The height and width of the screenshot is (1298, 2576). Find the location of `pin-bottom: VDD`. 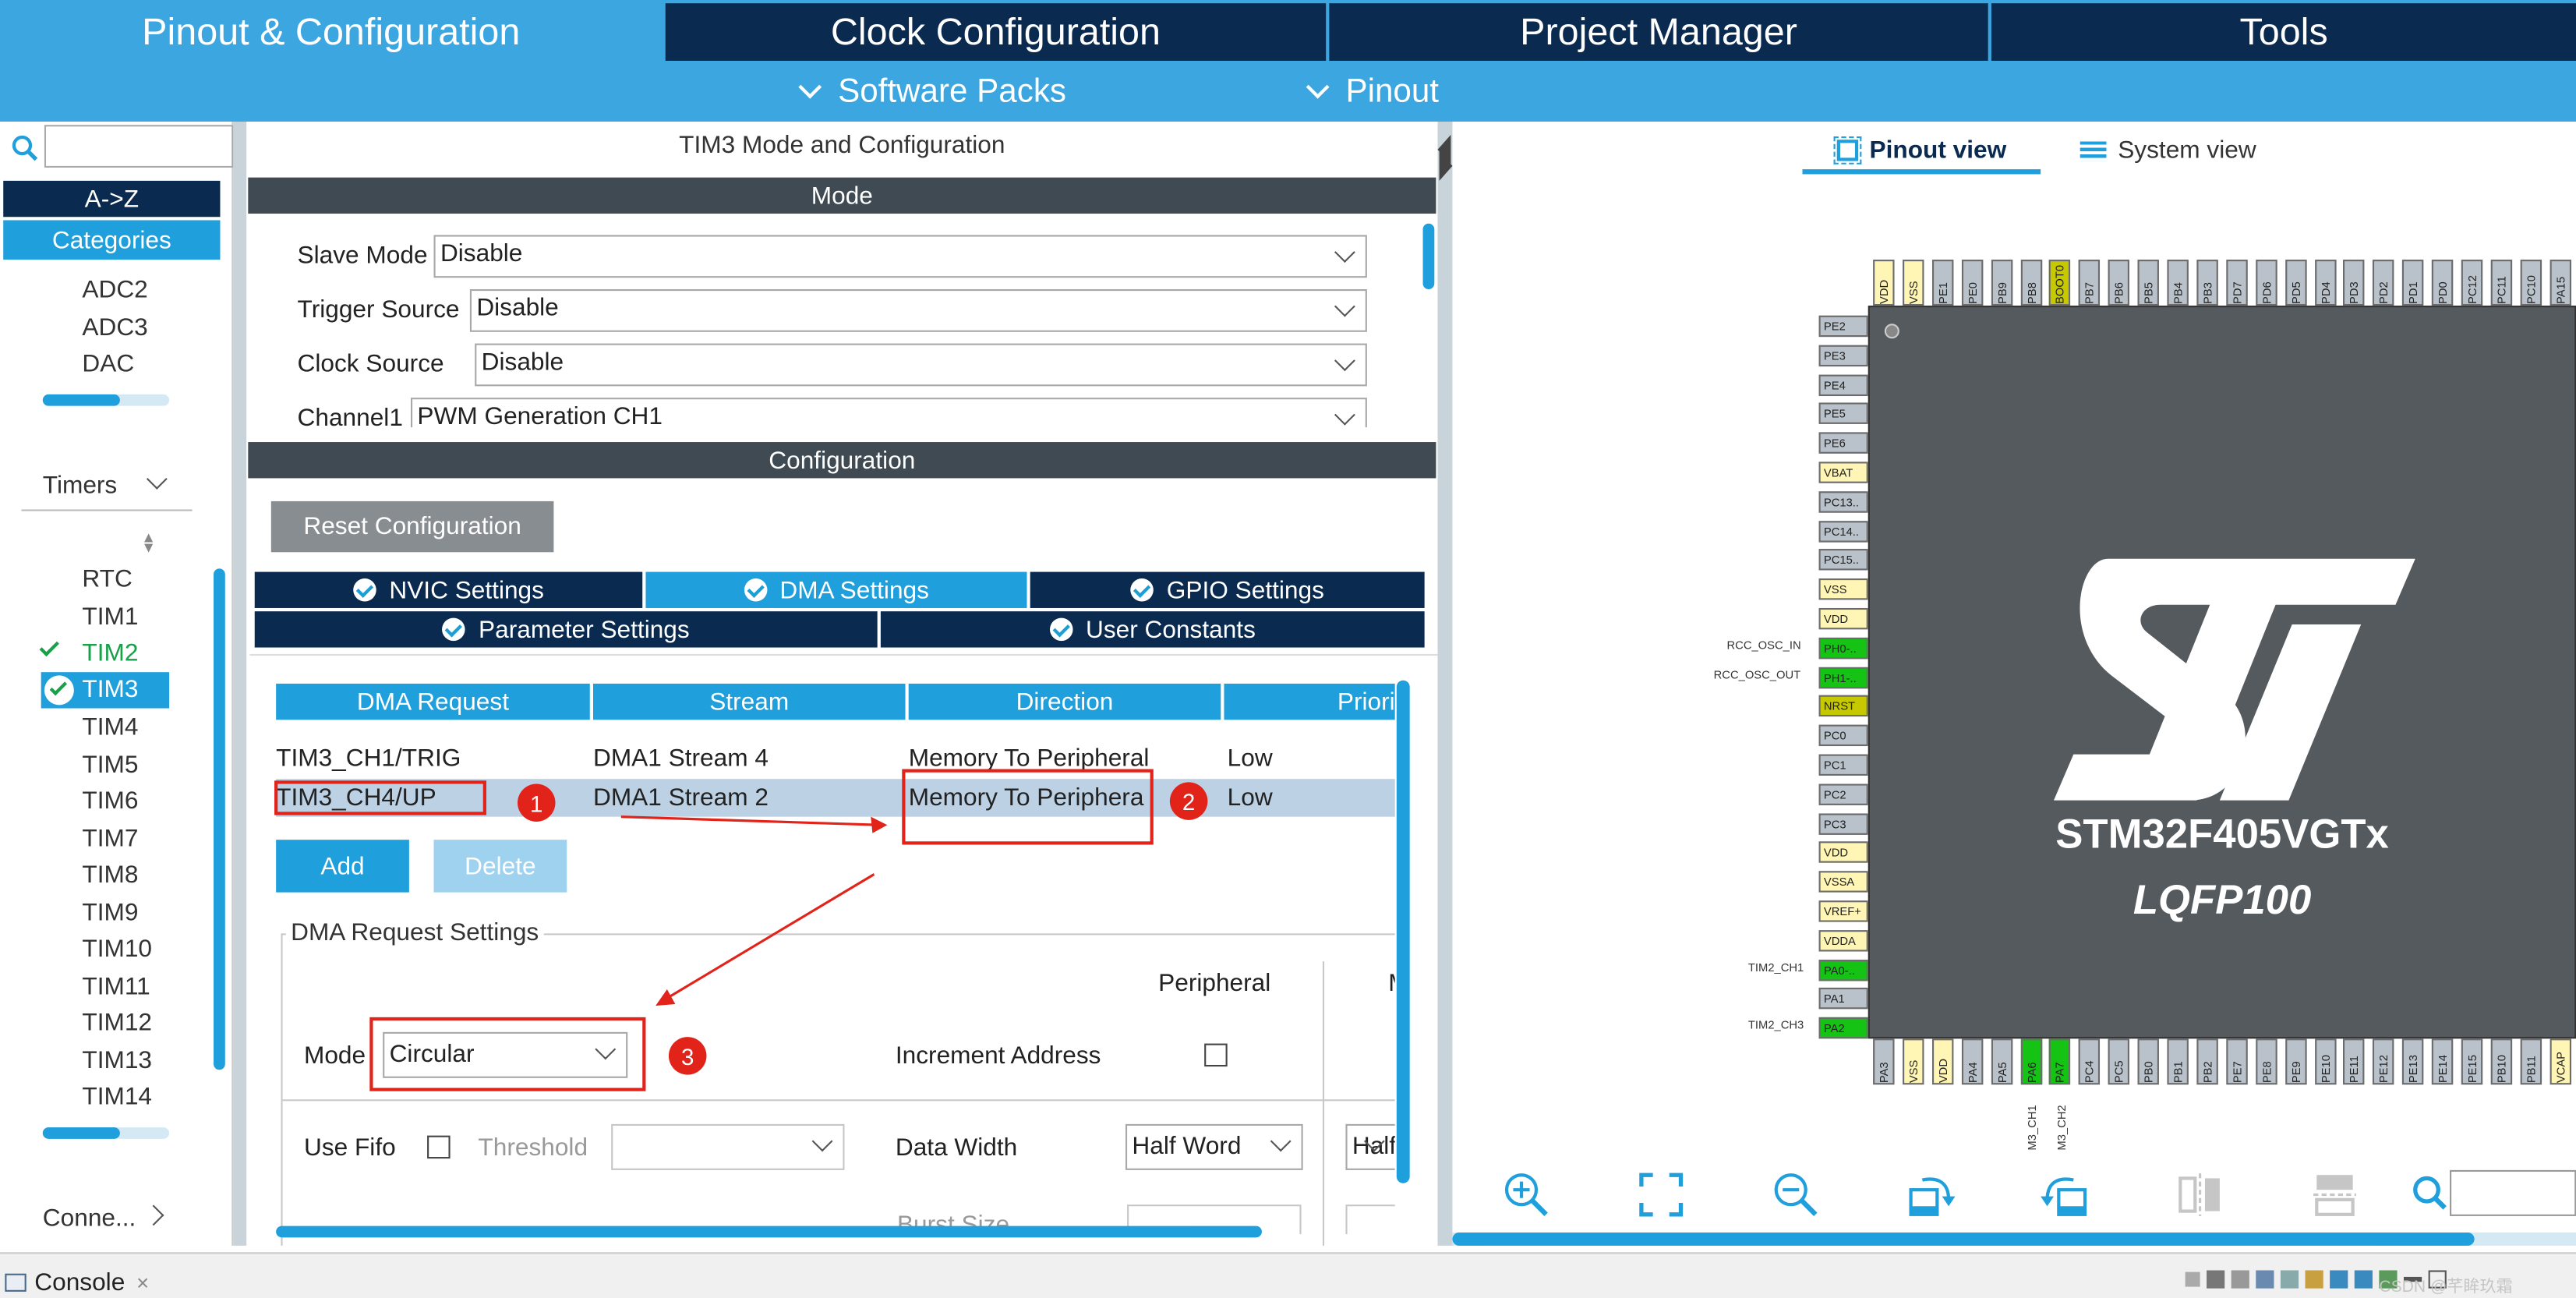

pin-bottom: VDD is located at coordinates (1942, 1061).